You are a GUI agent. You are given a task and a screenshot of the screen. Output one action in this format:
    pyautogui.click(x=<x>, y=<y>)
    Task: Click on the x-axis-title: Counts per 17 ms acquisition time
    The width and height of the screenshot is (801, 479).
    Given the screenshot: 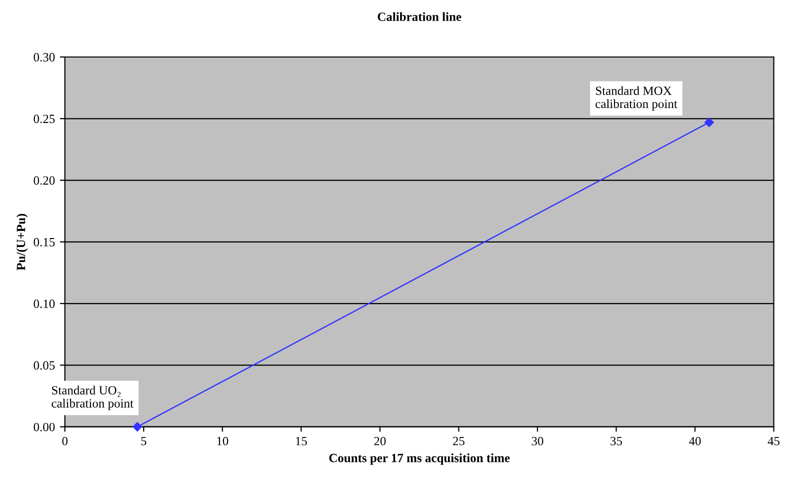 What is the action you would take?
    pyautogui.click(x=419, y=459)
    